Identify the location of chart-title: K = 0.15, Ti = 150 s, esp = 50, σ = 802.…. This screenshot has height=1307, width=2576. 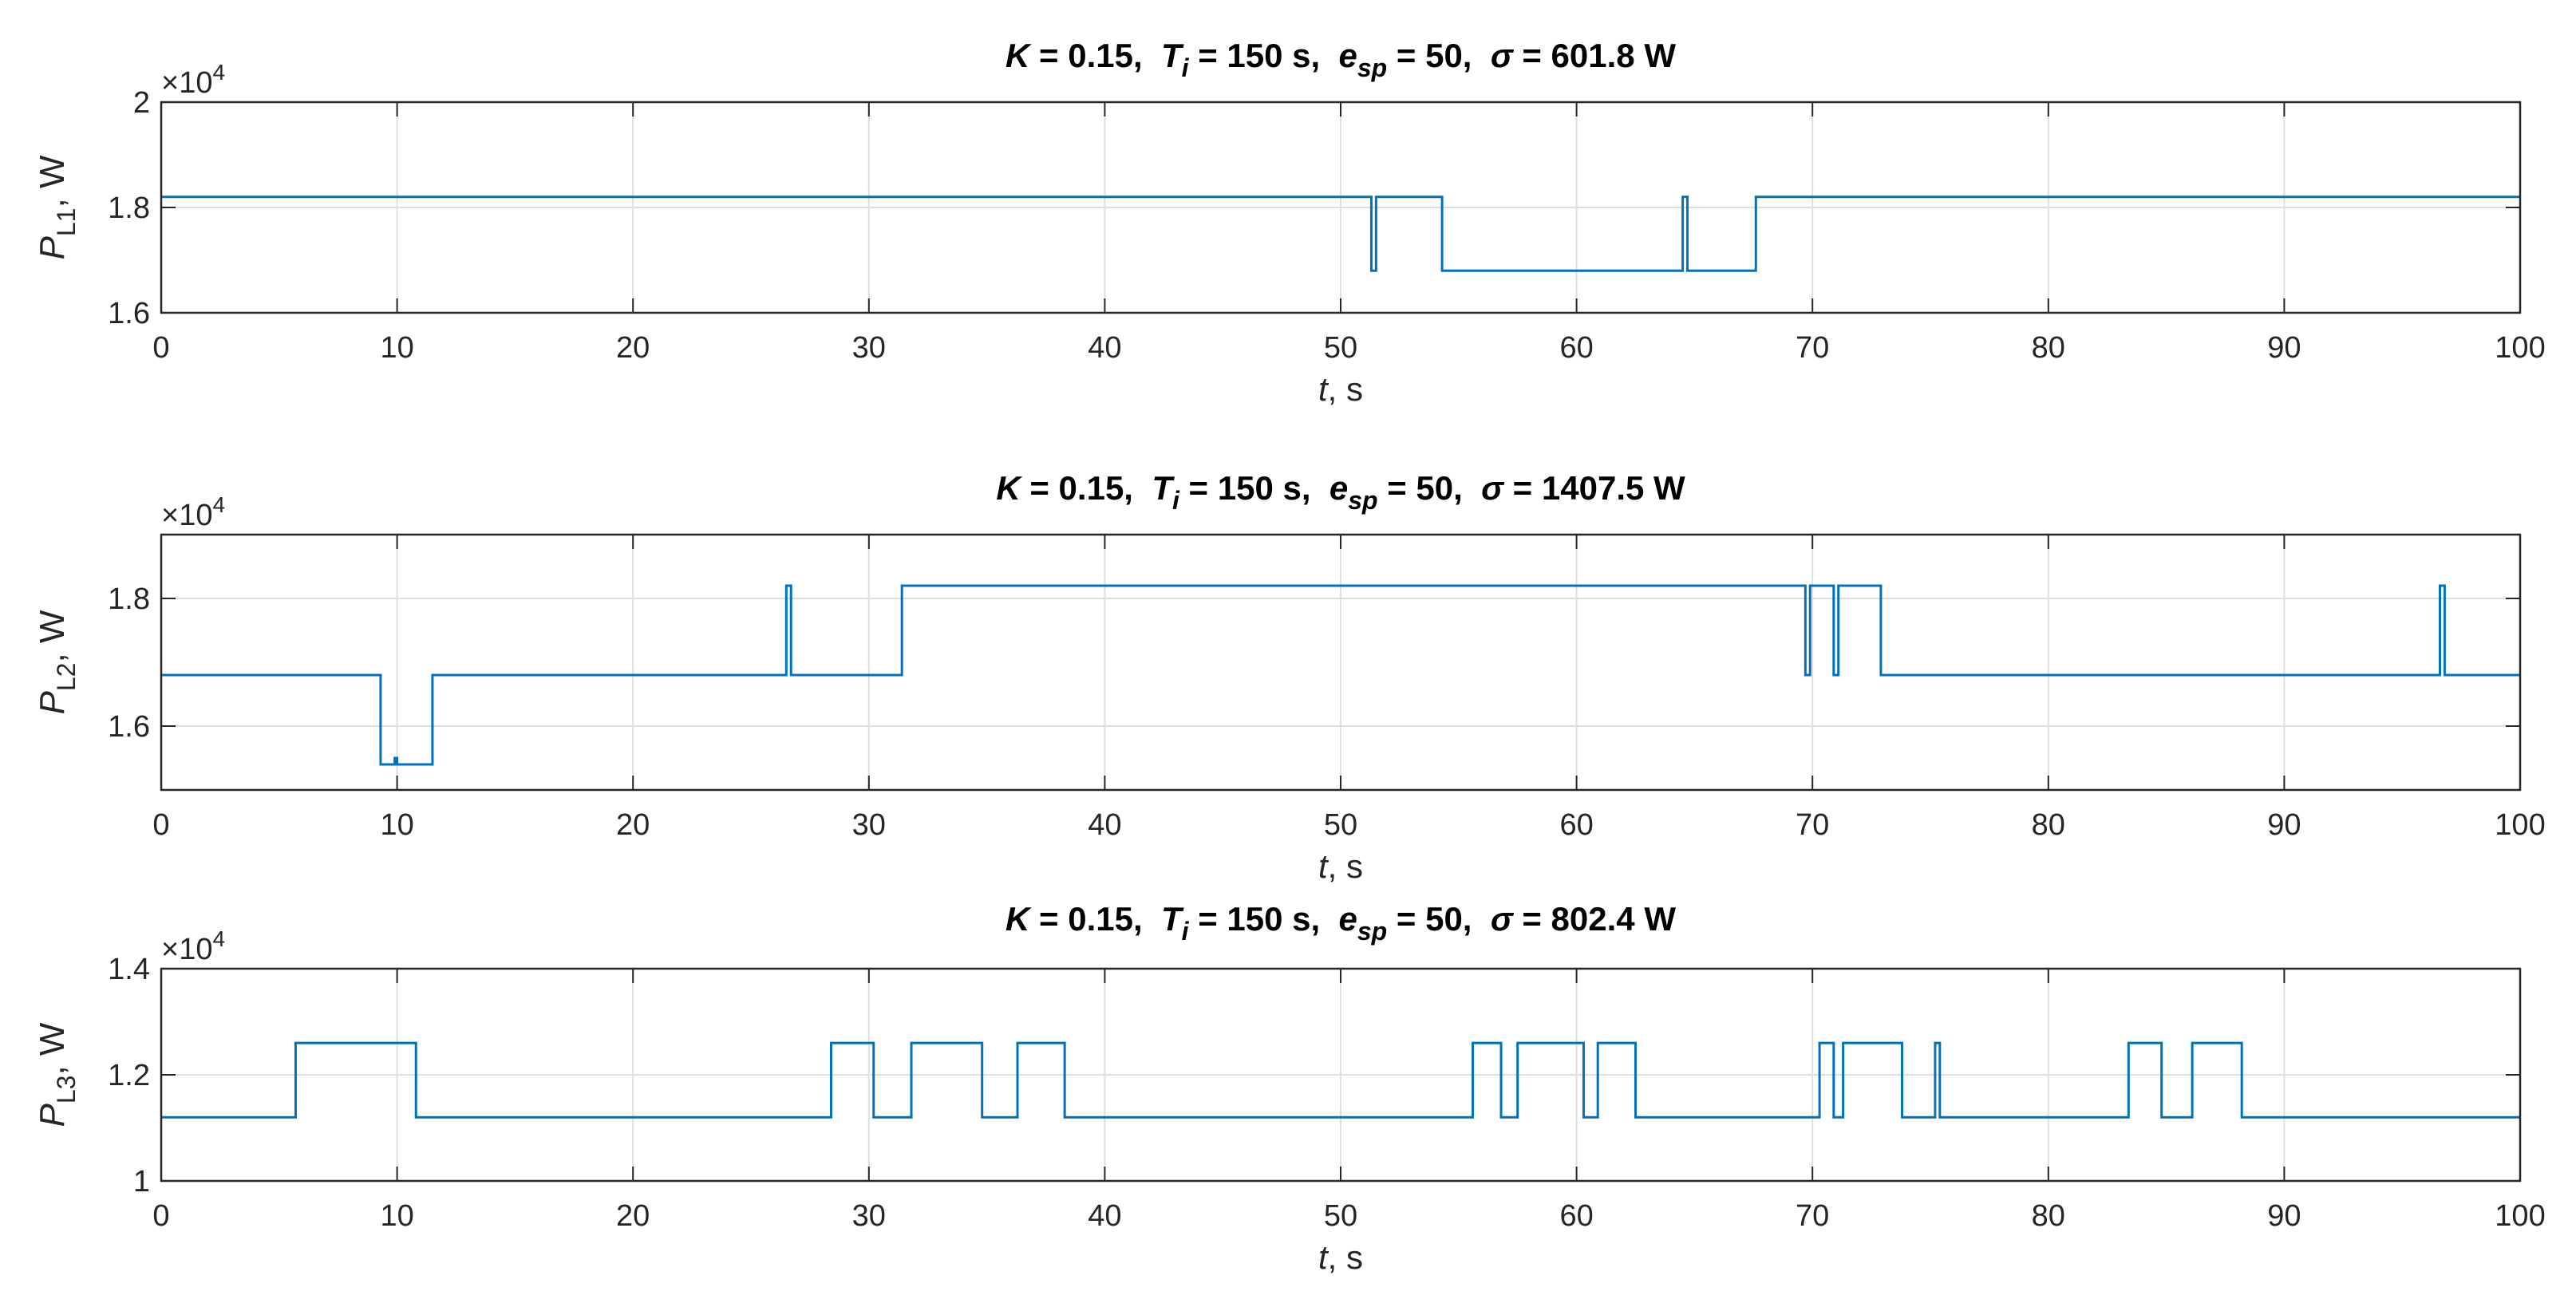
(1341, 923).